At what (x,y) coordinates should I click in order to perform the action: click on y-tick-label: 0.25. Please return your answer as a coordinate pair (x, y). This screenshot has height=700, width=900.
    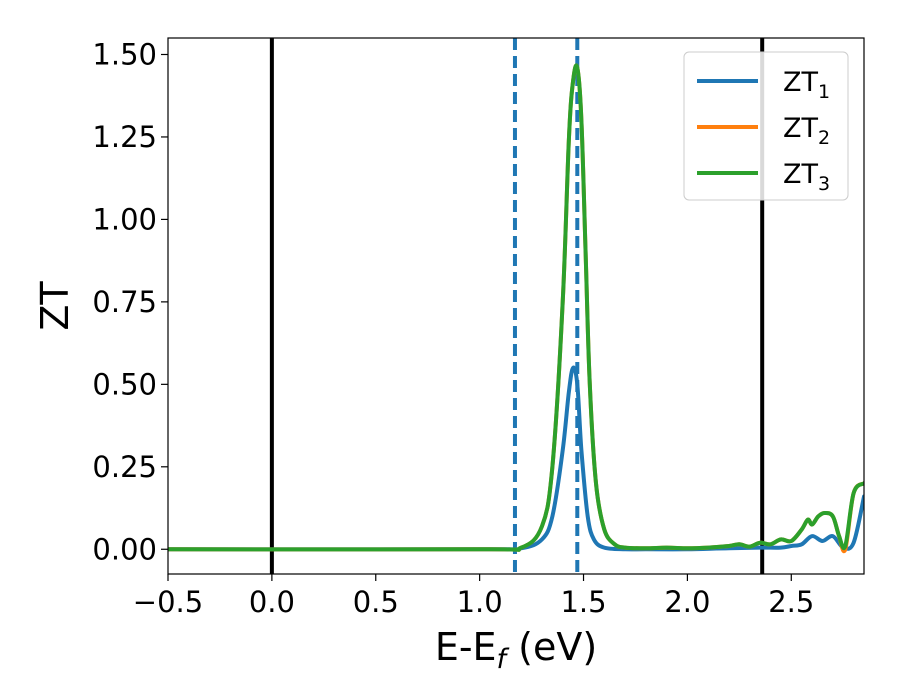
    Looking at the image, I should click on (124, 467).